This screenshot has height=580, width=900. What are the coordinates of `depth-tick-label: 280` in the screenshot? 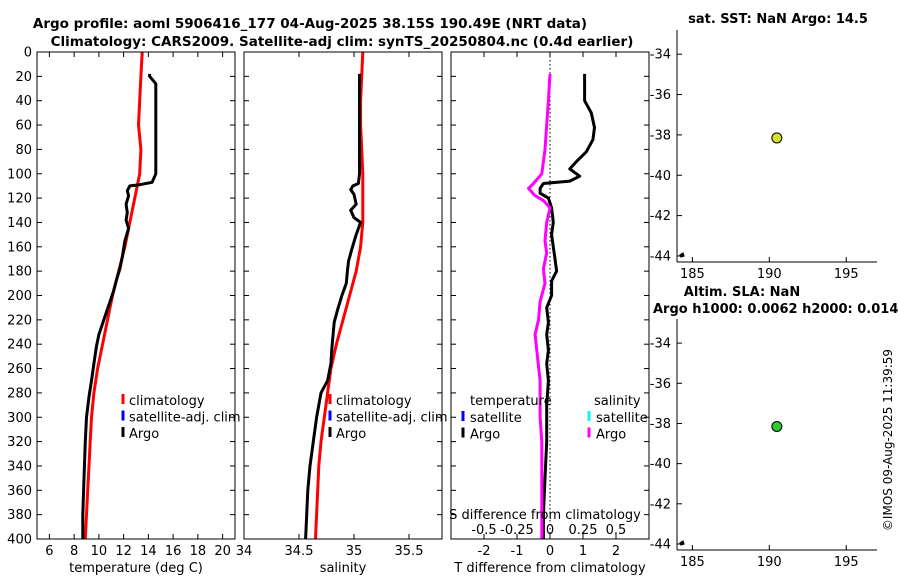 It's located at (19, 393).